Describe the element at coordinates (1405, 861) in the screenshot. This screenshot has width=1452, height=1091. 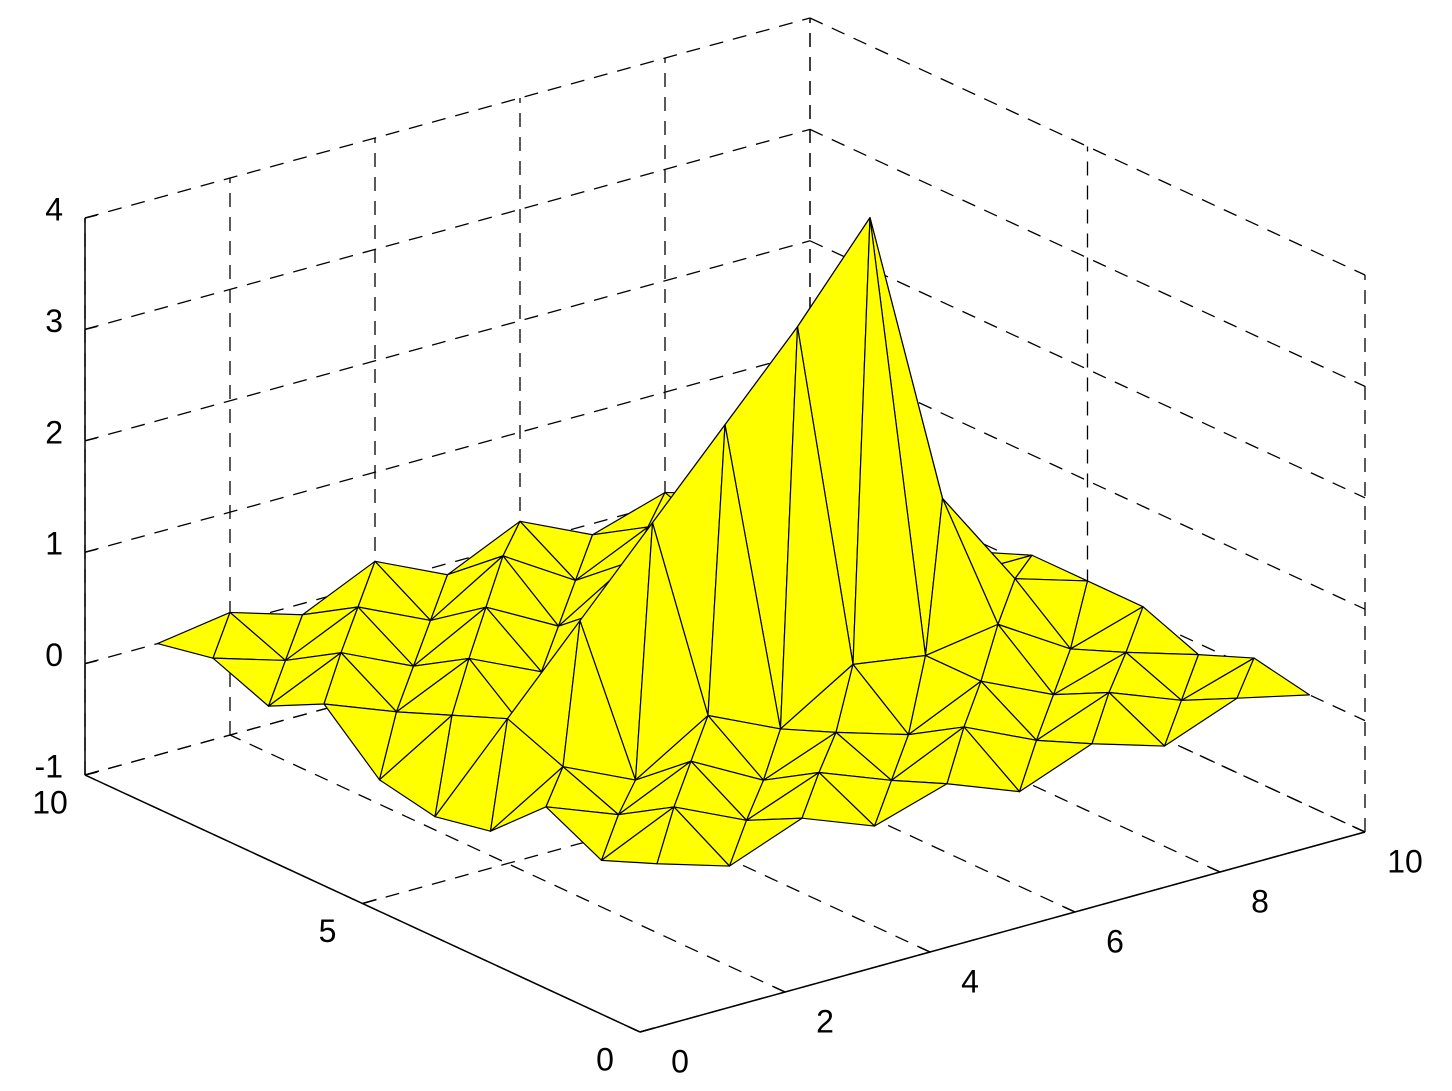
I see `x-tick-label: 10` at that location.